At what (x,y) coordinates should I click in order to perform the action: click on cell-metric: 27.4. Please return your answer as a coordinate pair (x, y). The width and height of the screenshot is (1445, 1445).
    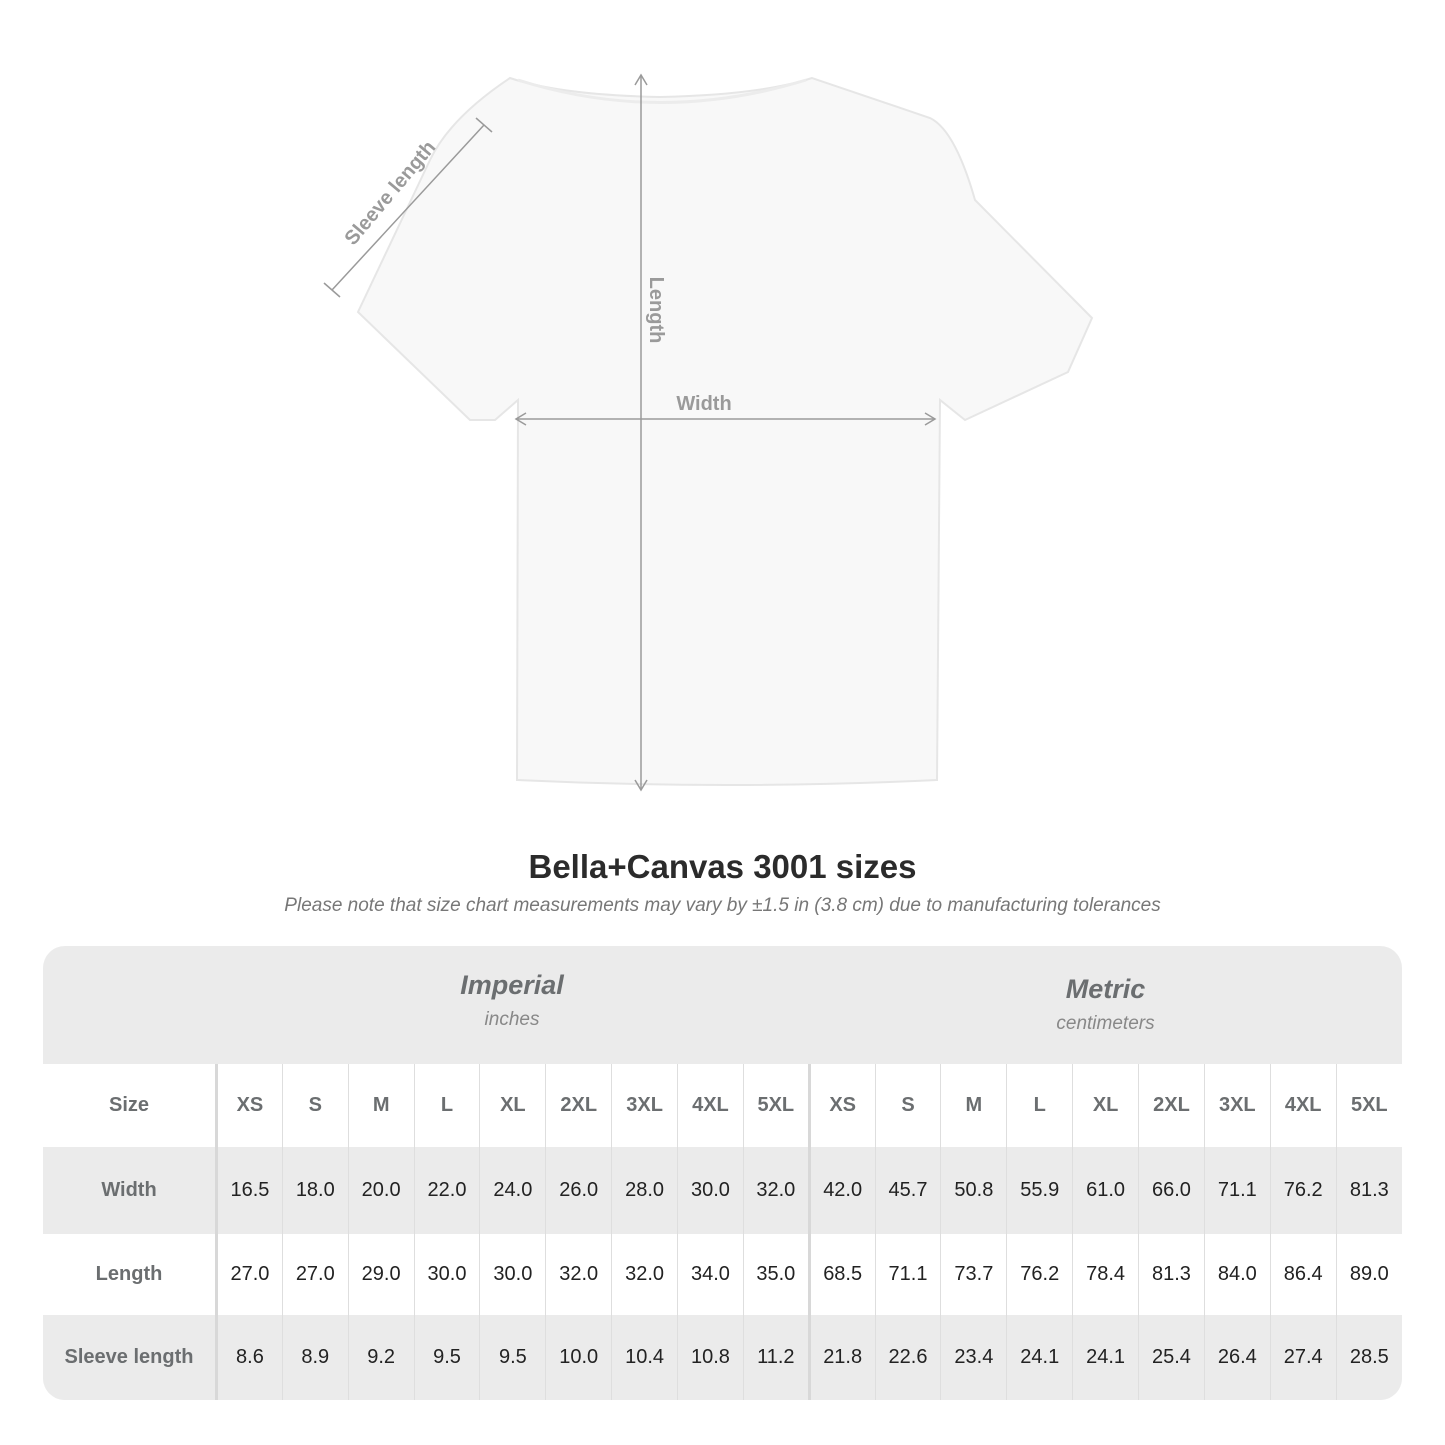
    Looking at the image, I should click on (1303, 1357).